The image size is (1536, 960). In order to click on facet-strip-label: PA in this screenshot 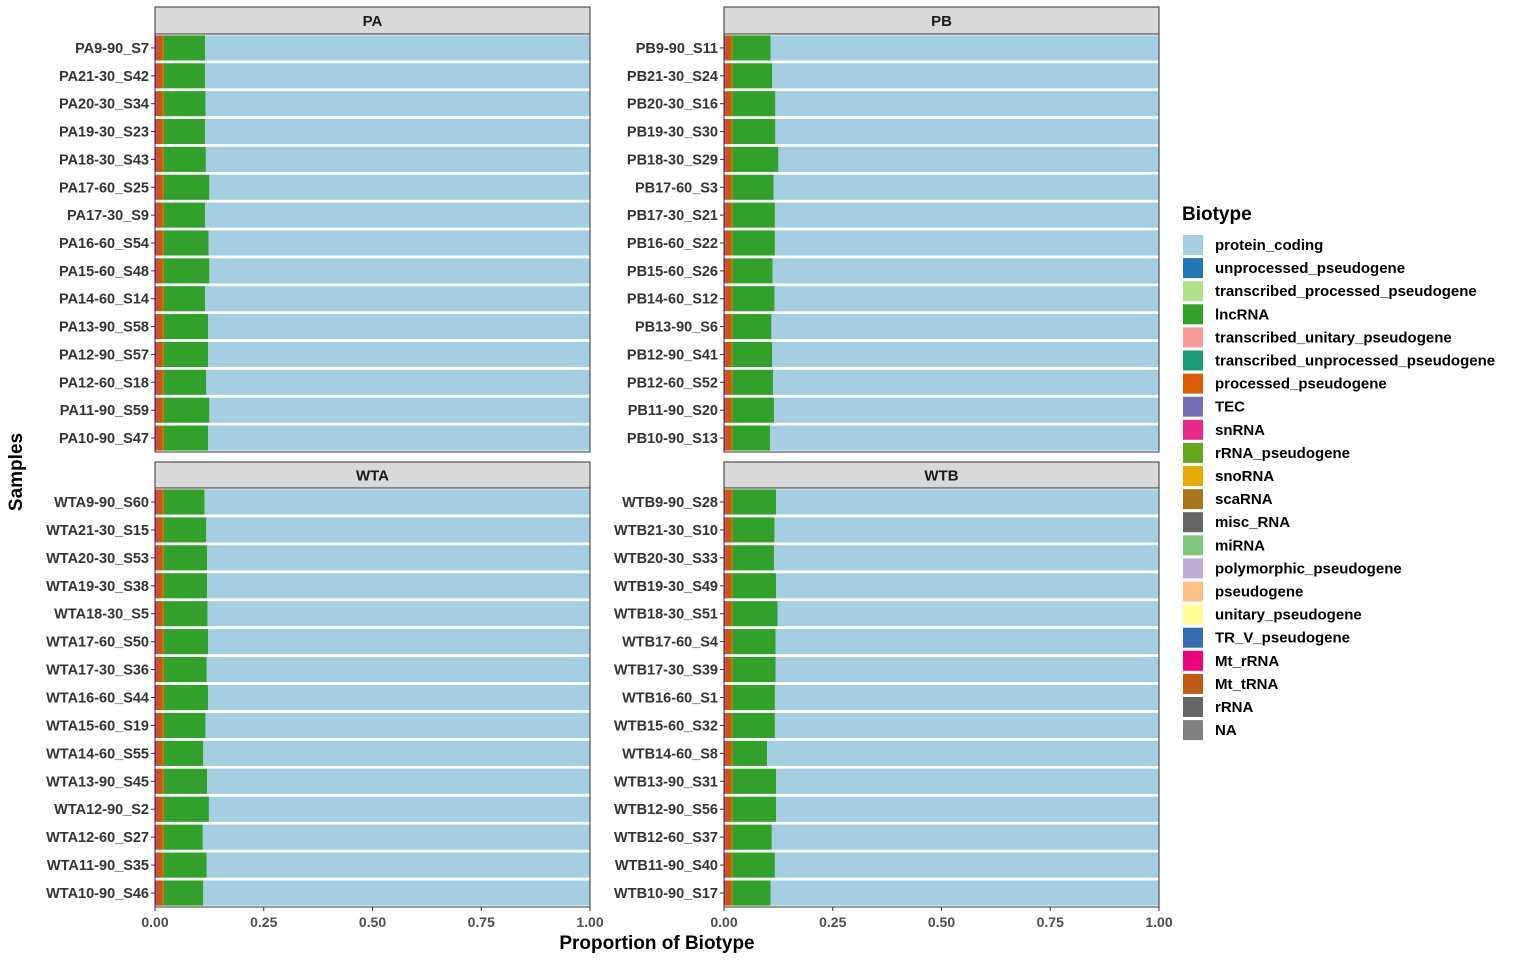, I will do `click(373, 21)`.